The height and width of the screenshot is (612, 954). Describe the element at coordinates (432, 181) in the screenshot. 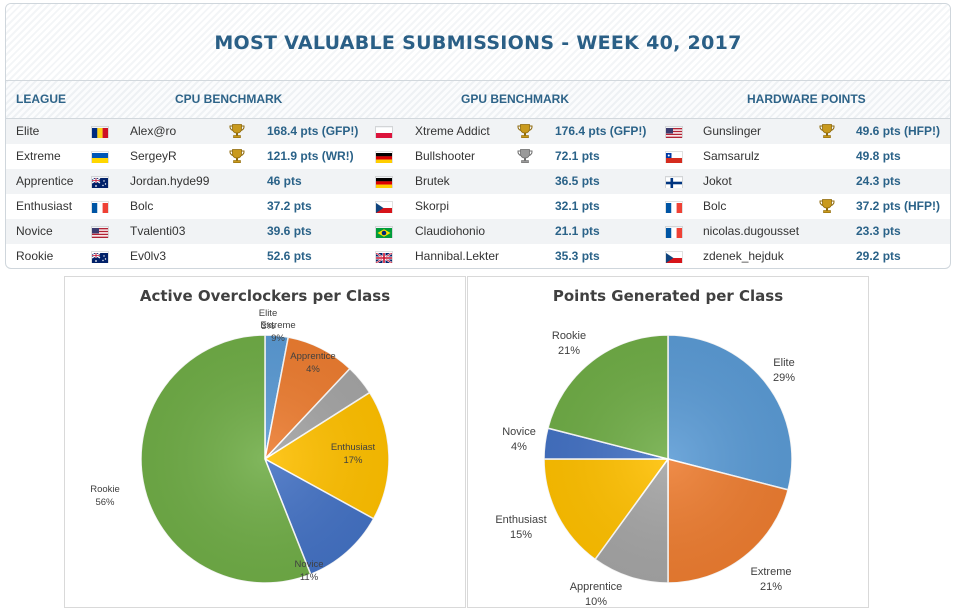

I see `gpu-user-link: Brutek` at that location.